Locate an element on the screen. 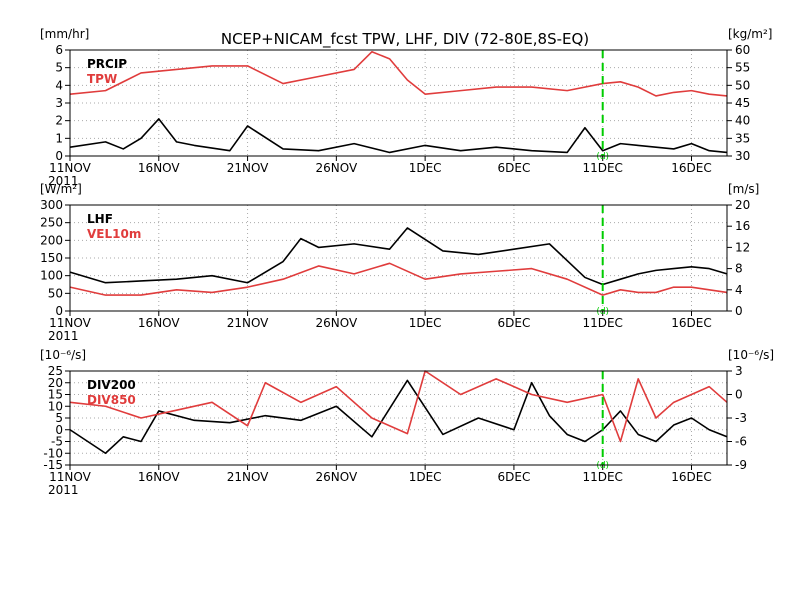  y-left-axis-label: [10⁻⁶/s] is located at coordinates (63, 355).